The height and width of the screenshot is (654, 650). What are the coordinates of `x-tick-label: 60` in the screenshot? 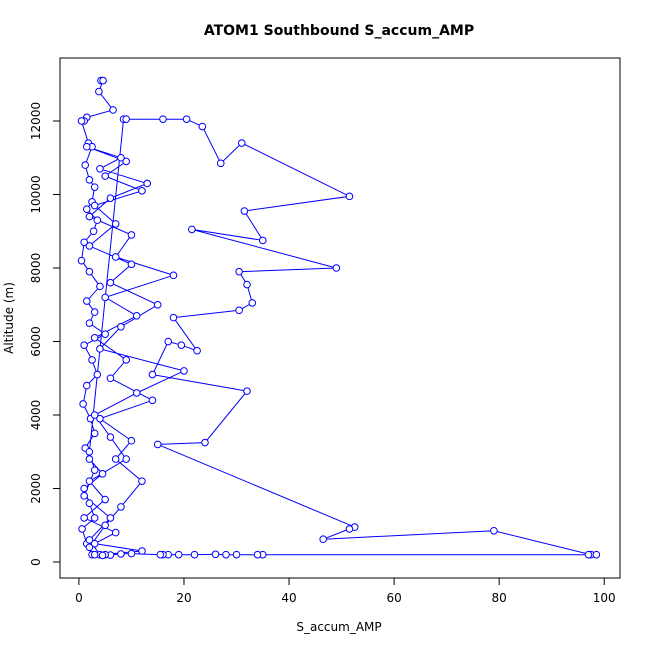 It's located at (393, 598).